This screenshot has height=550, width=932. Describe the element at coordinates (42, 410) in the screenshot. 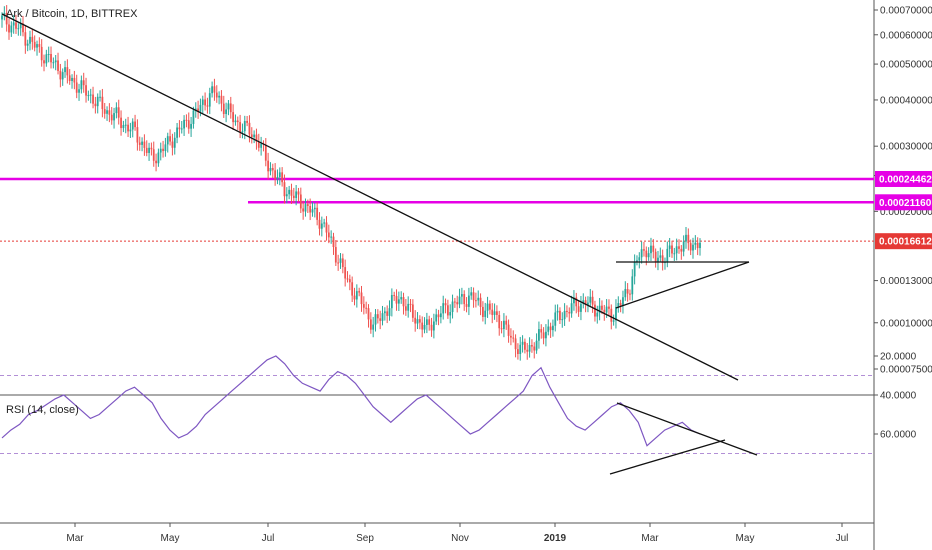

I see `rsi-title: RSI (14, close)` at that location.